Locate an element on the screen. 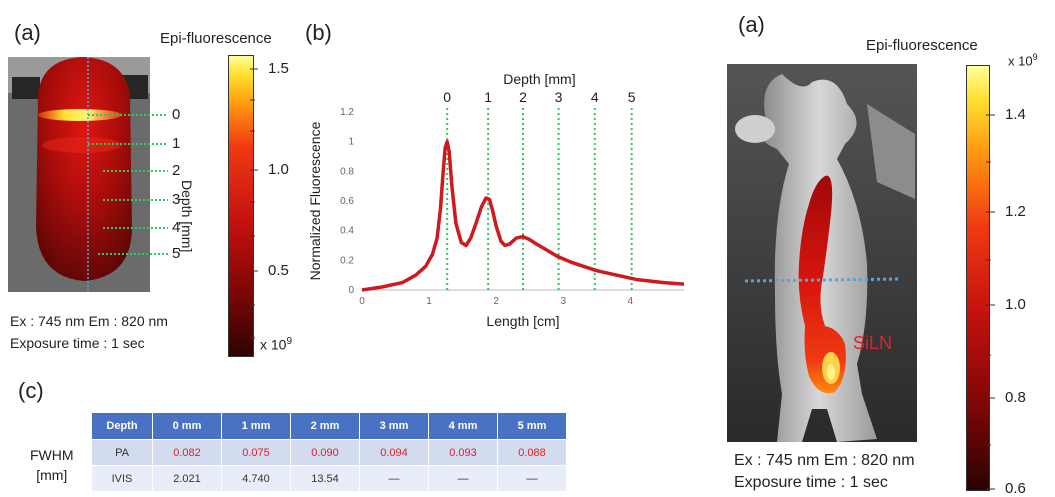 The width and height of the screenshot is (1055, 497). right-panel-a-label: (a) is located at coordinates (751, 24).